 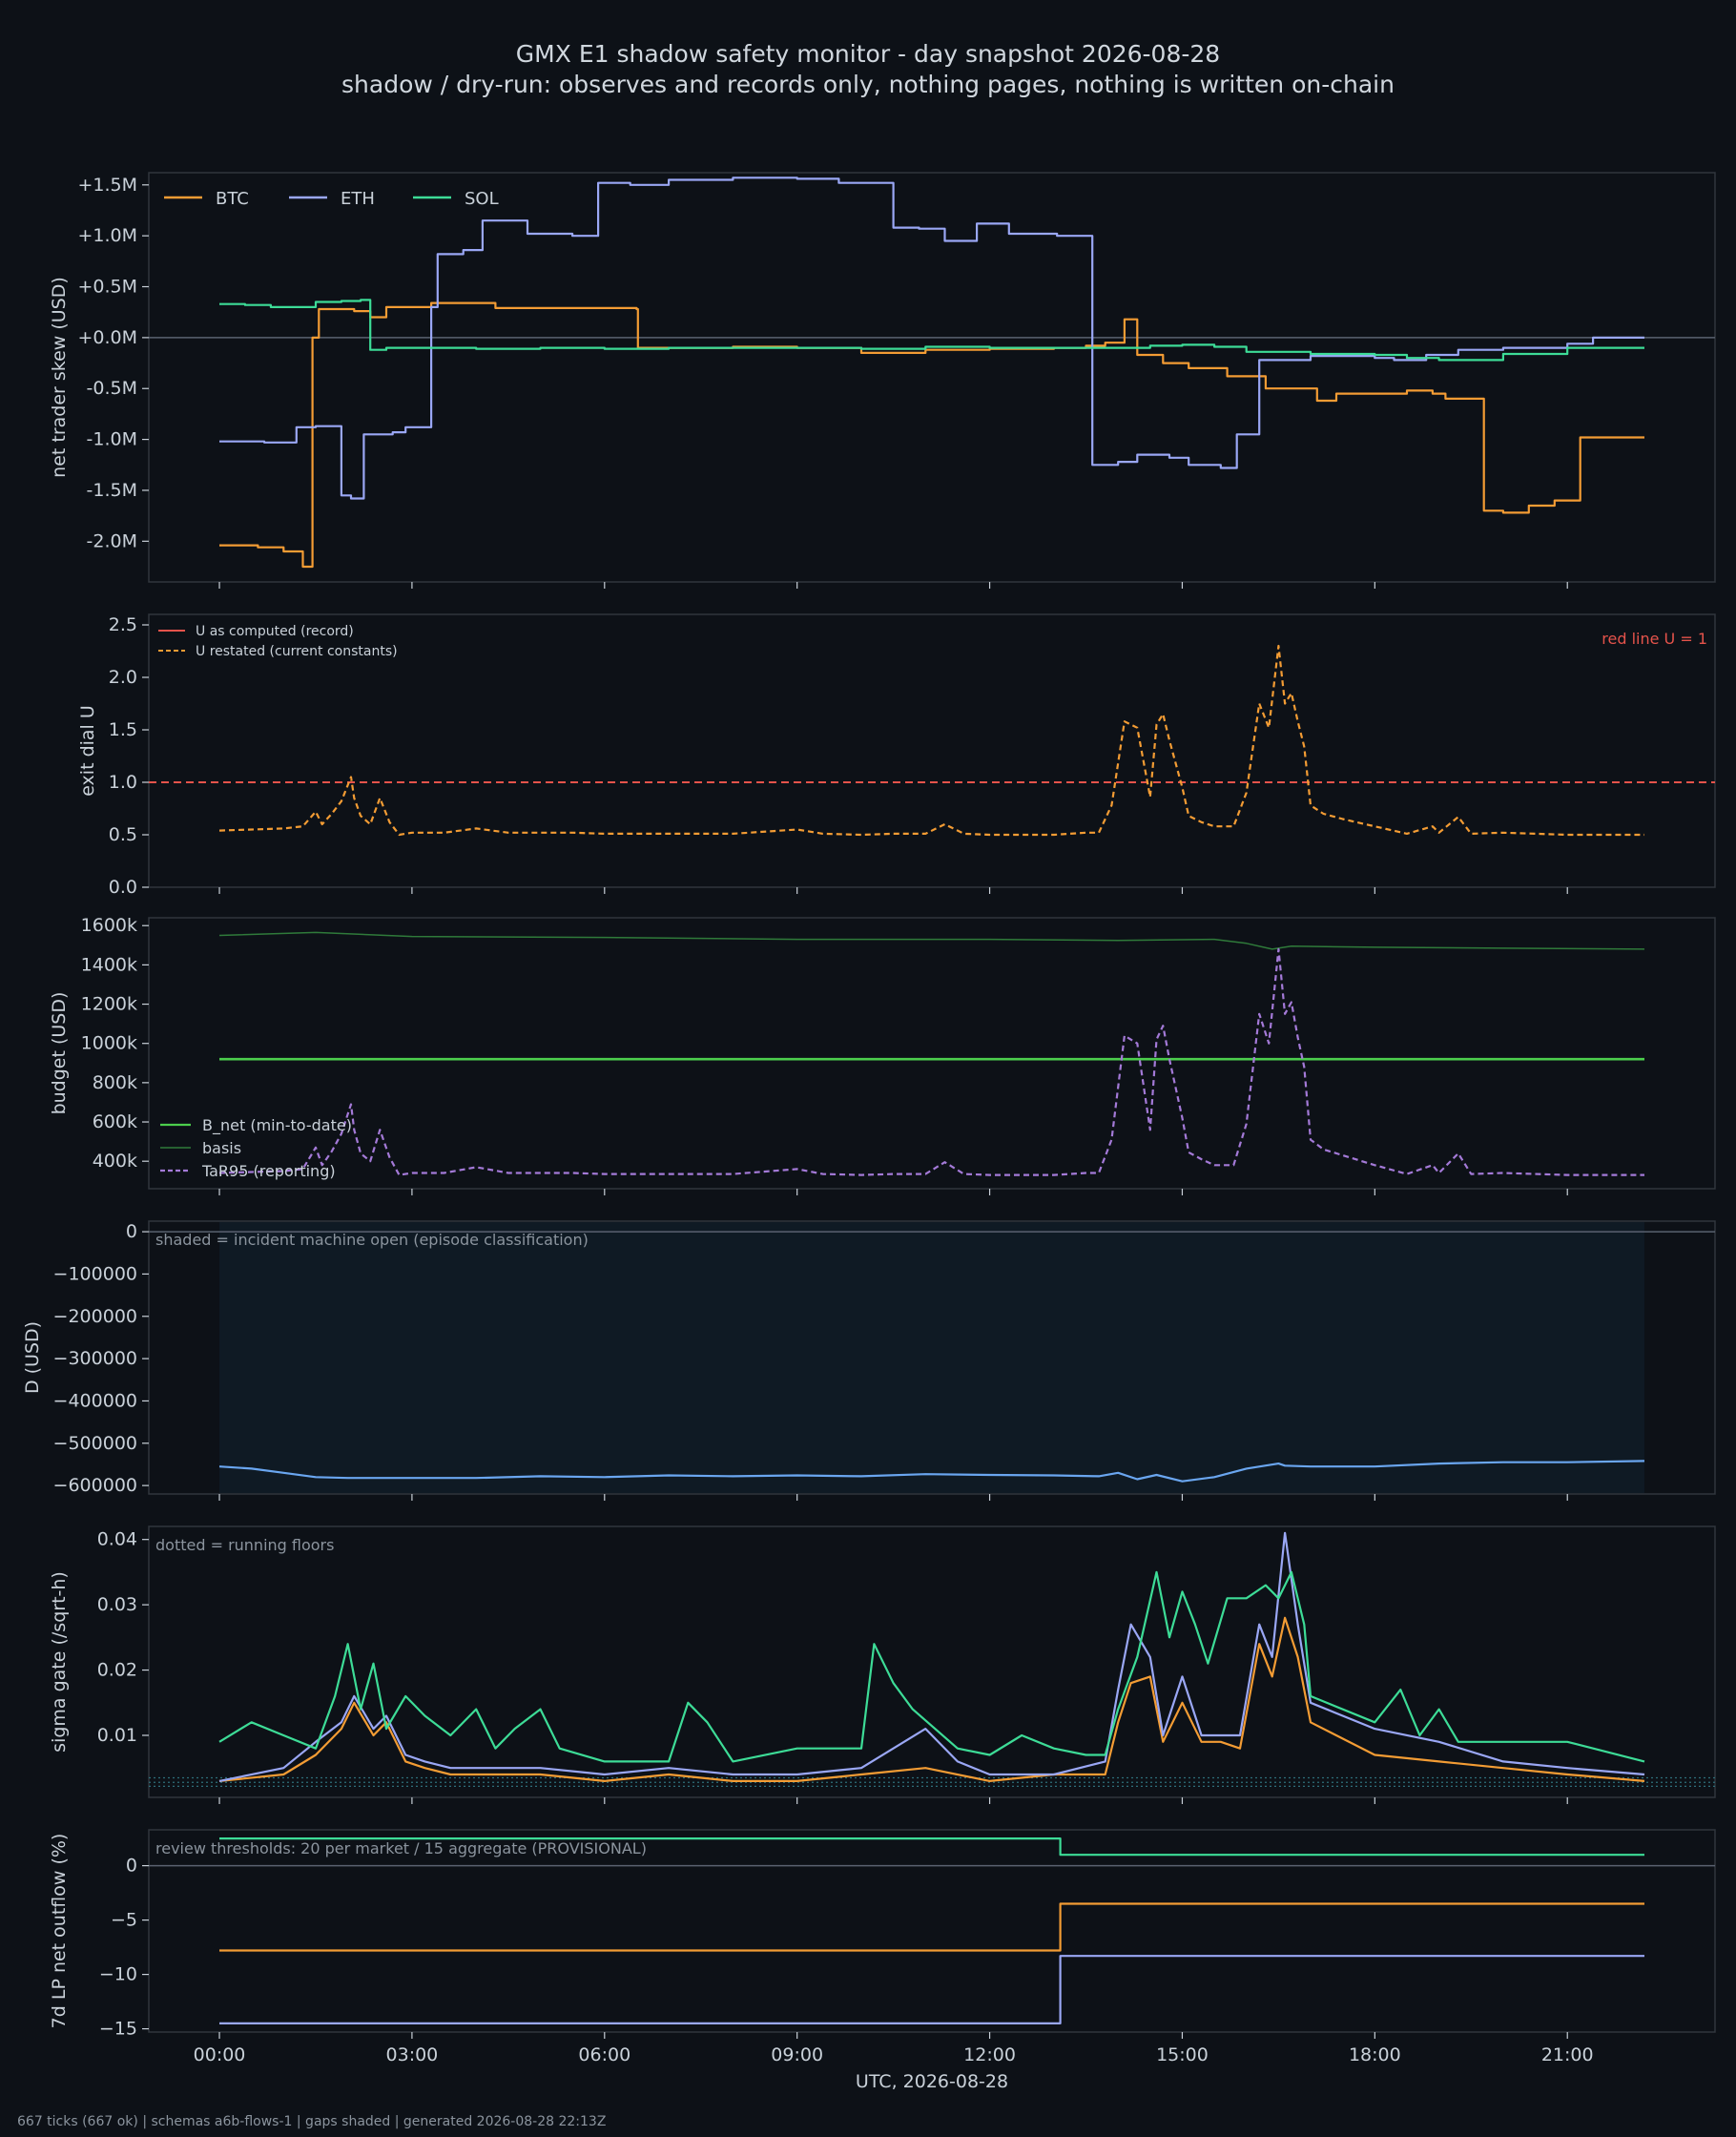 What do you see at coordinates (117, 1670) in the screenshot?
I see `y-tick-label: 0.02` at bounding box center [117, 1670].